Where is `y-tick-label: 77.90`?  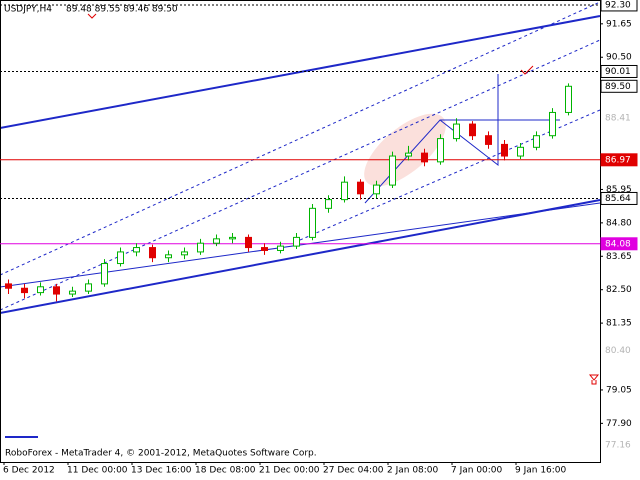
y-tick-label: 77.90 is located at coordinates (619, 424).